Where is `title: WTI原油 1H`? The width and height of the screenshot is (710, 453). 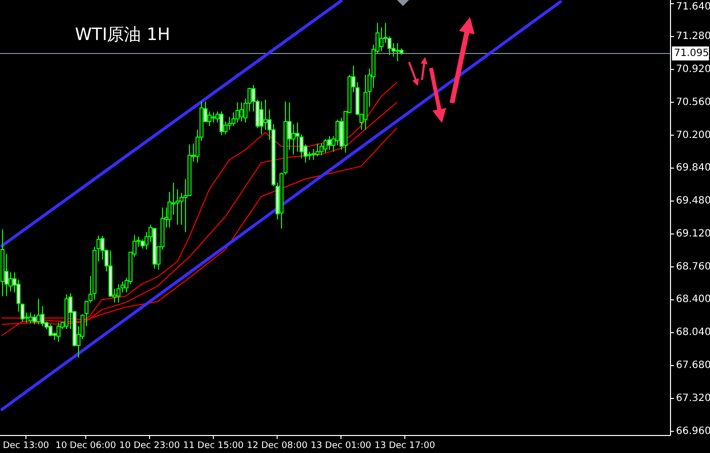 title: WTI原油 1H is located at coordinates (122, 35).